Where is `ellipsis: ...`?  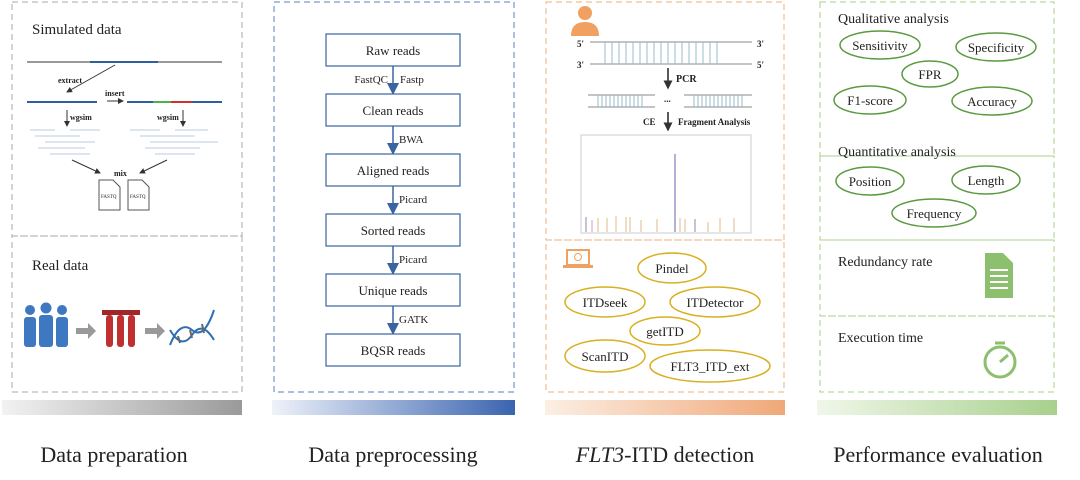 ellipsis: ... is located at coordinates (667, 99).